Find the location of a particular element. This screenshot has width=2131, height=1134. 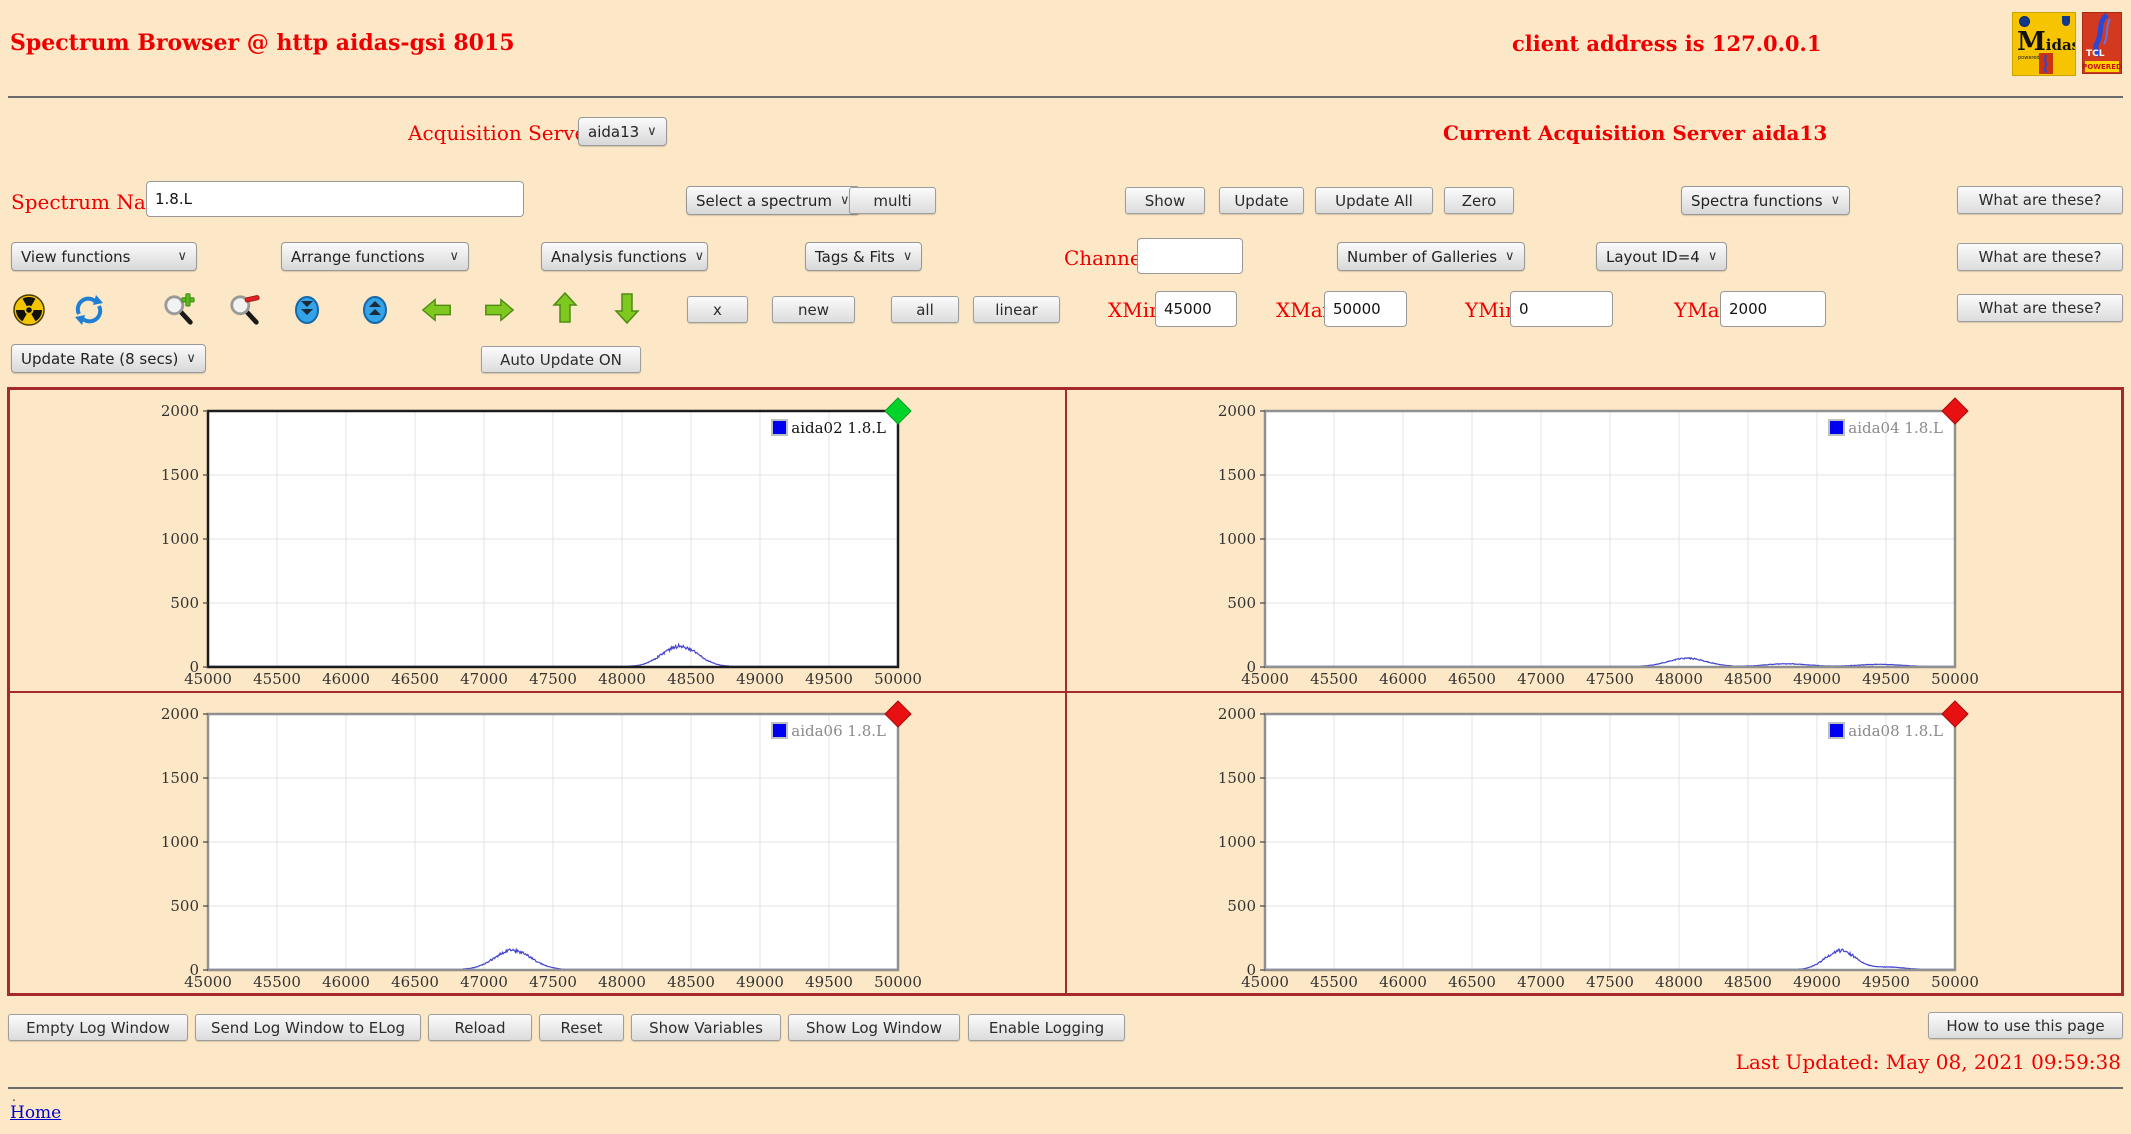

send-log-window-to-elog-button: Send Log Window to ELog is located at coordinates (308, 1027).